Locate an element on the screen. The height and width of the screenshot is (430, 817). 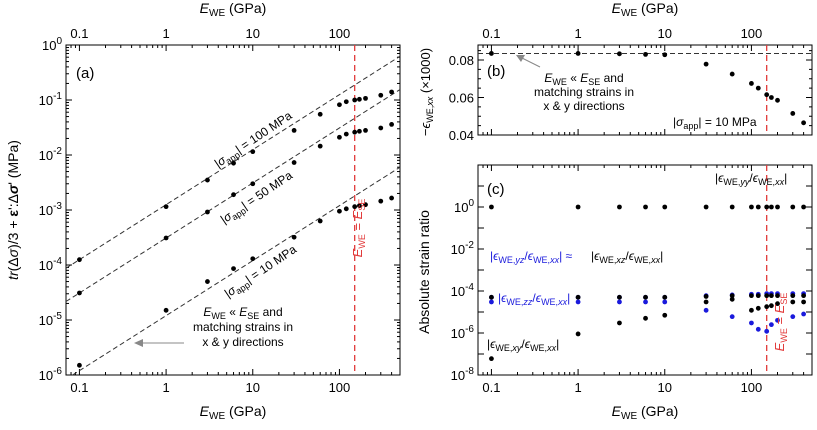
panel-a-xtick-label-top: 10 is located at coordinates (253, 33).